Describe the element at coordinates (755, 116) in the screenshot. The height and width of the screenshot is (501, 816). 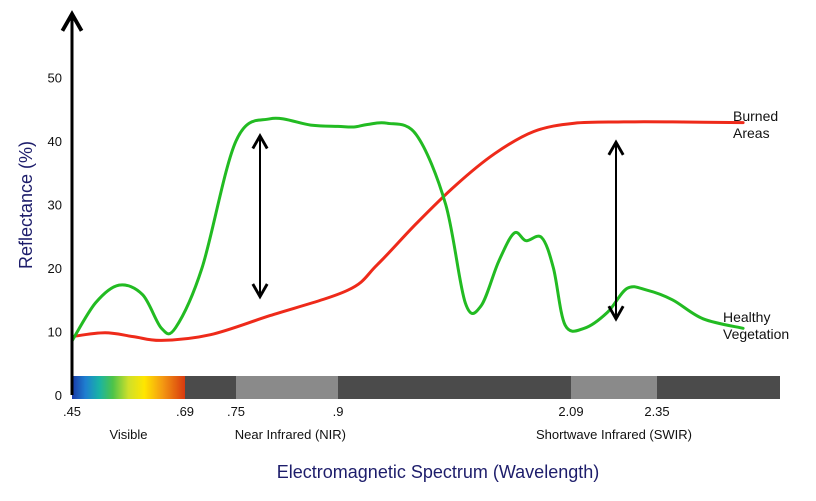
I see `series-label-line: Burned` at that location.